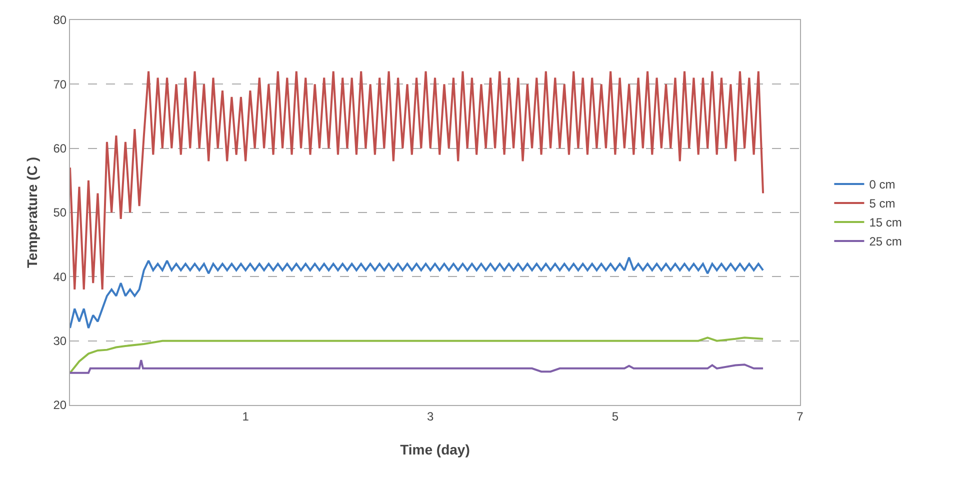 The height and width of the screenshot is (483, 956). I want to click on y-tick-label: 30, so click(60, 341).